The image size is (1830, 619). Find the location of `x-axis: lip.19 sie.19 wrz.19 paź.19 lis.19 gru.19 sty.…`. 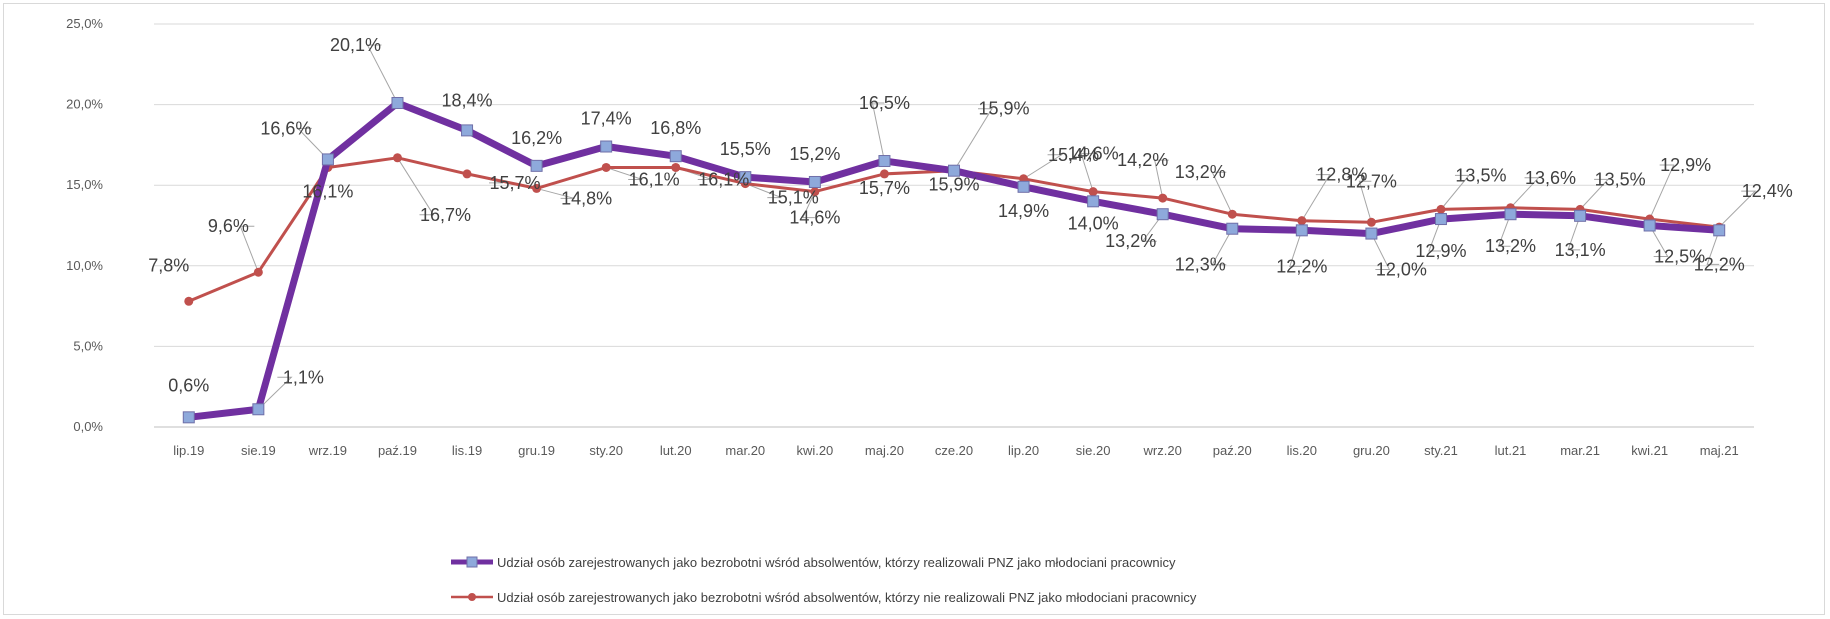

x-axis: lip.19 sie.19 wrz.19 paź.19 lis.19 gru.19 sty.… is located at coordinates (955, 450).